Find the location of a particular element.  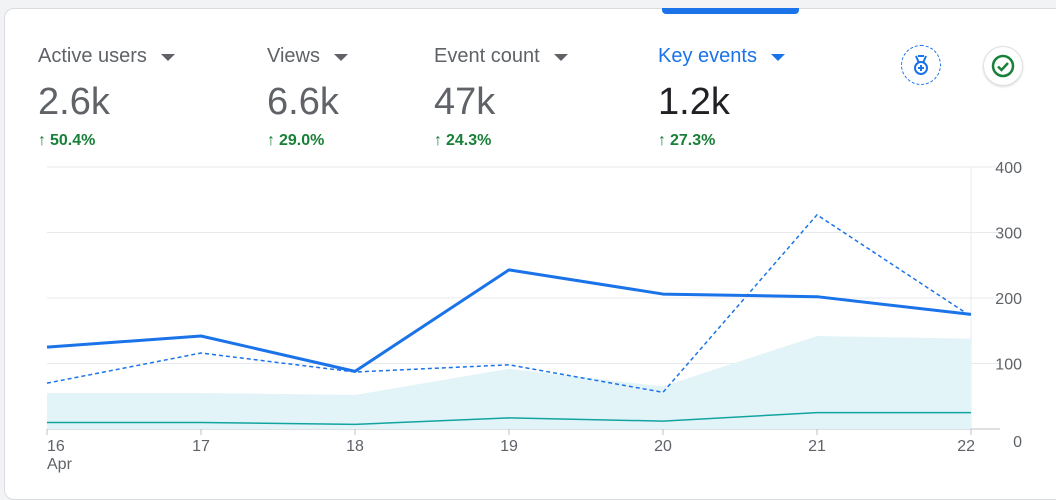

metric-label: Views is located at coordinates (293, 55).